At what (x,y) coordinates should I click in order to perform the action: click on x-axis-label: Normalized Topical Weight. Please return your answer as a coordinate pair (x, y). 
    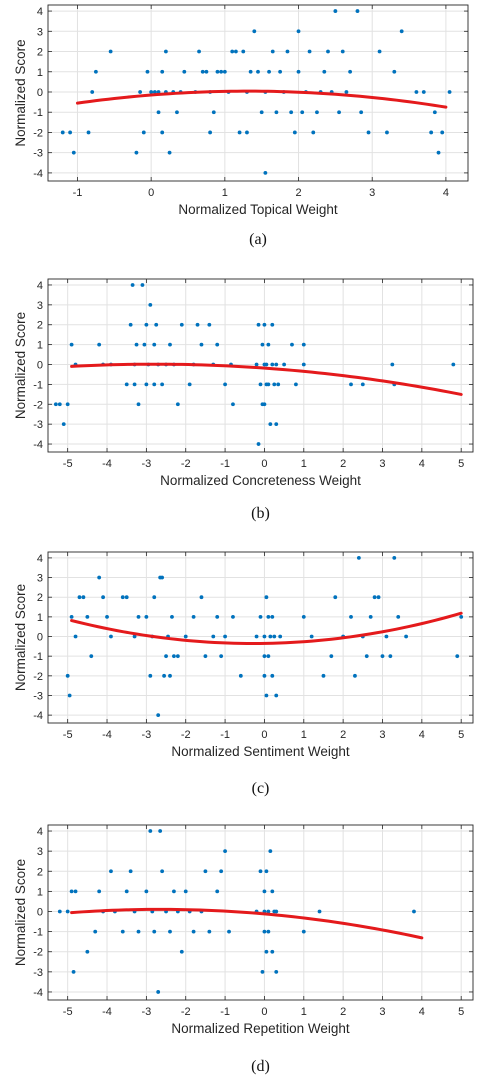
    Looking at the image, I should click on (258, 209).